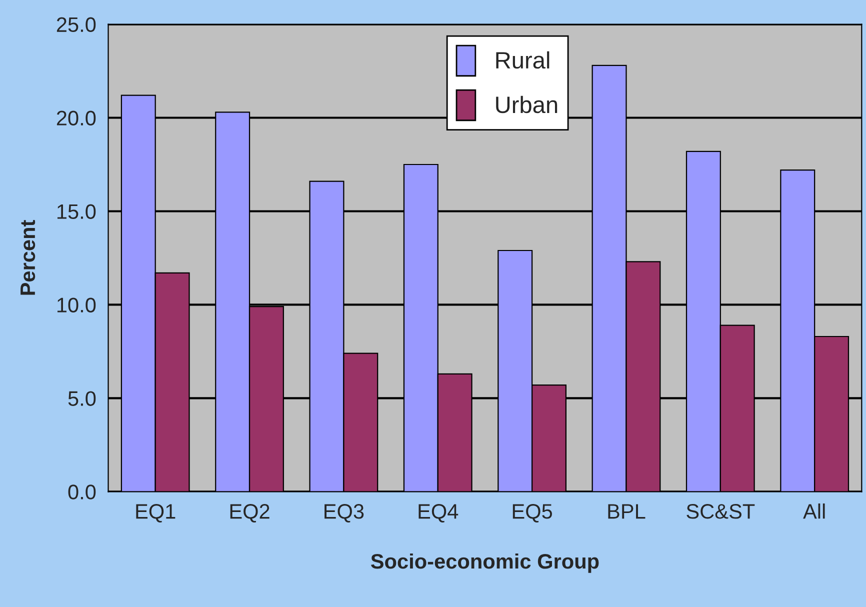 Image resolution: width=866 pixels, height=607 pixels. I want to click on x-tick-label: BPL, so click(627, 511).